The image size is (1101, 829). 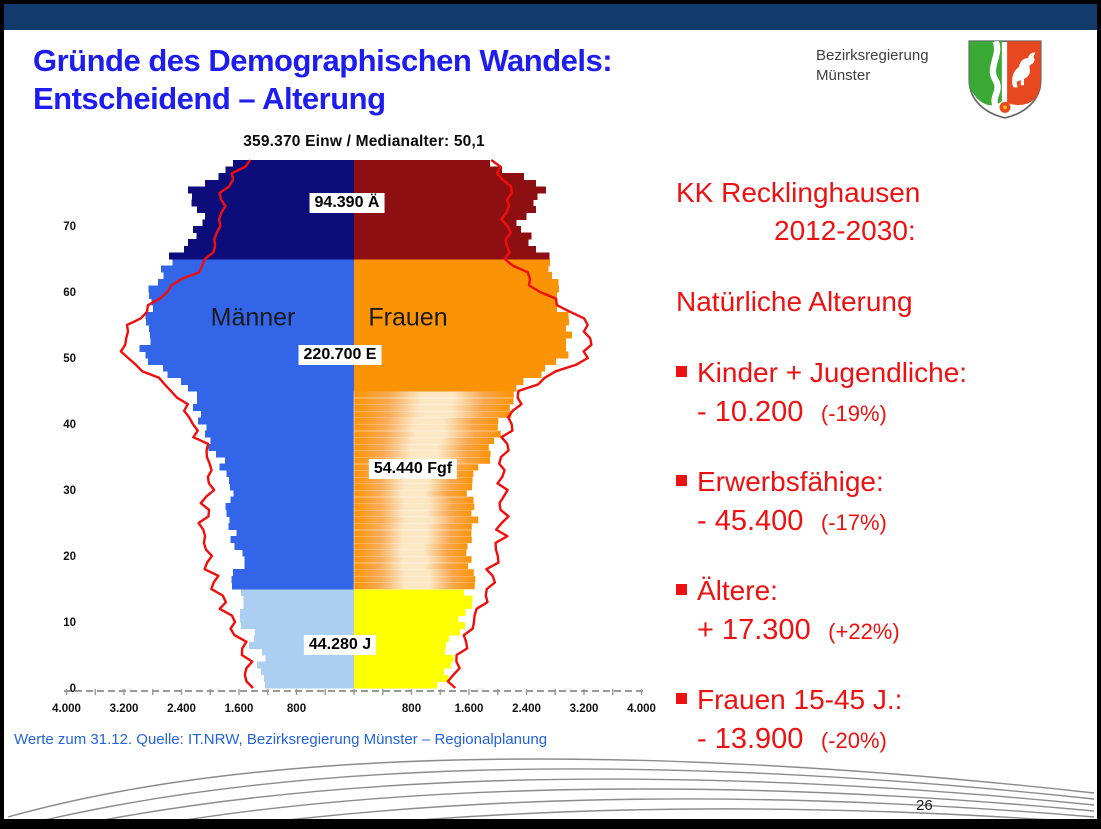 I want to click on label-working-age: 220.700 E, so click(x=340, y=355).